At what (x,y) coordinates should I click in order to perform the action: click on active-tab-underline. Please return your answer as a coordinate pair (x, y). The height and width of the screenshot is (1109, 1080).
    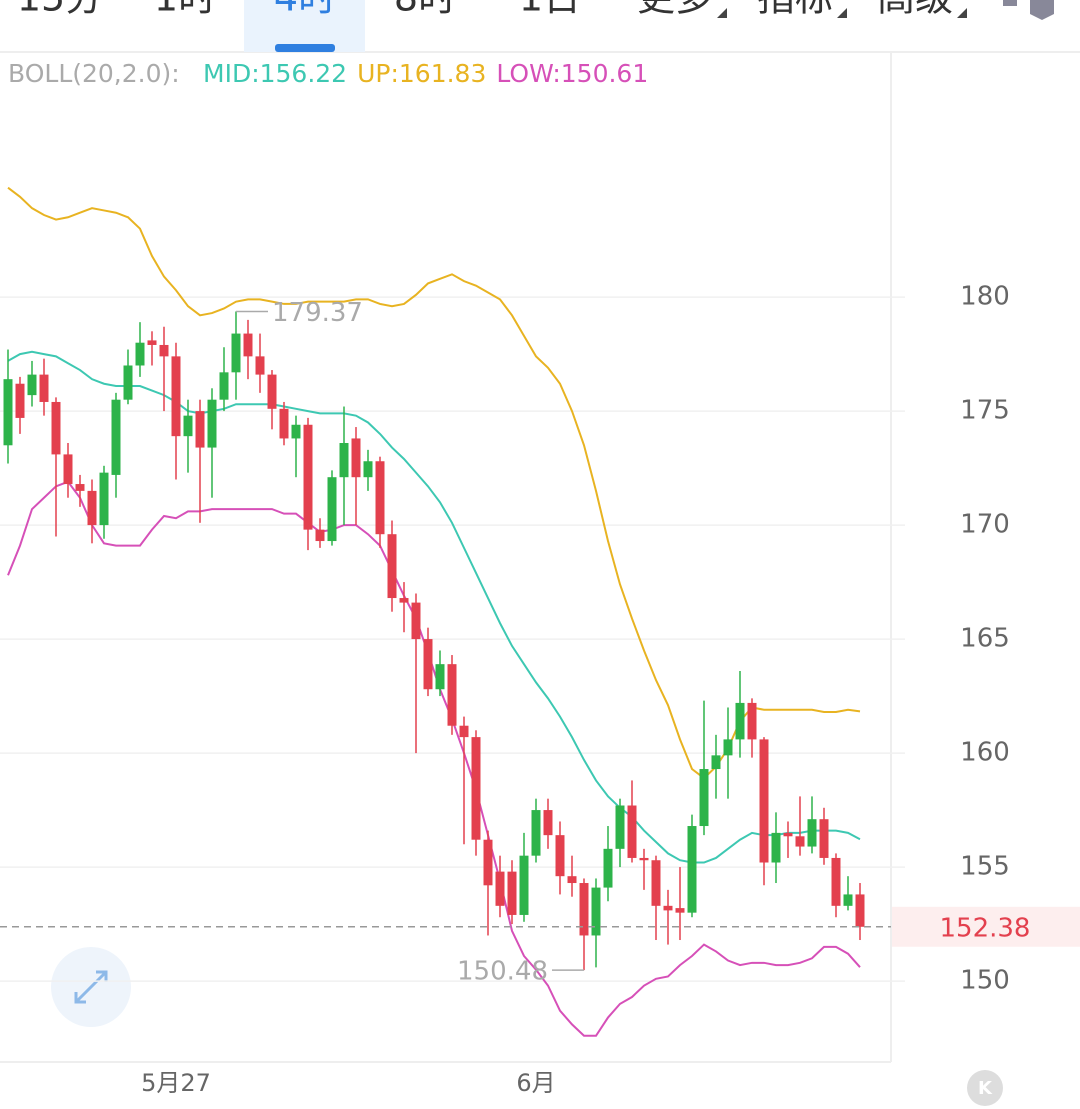
    Looking at the image, I should click on (305, 48).